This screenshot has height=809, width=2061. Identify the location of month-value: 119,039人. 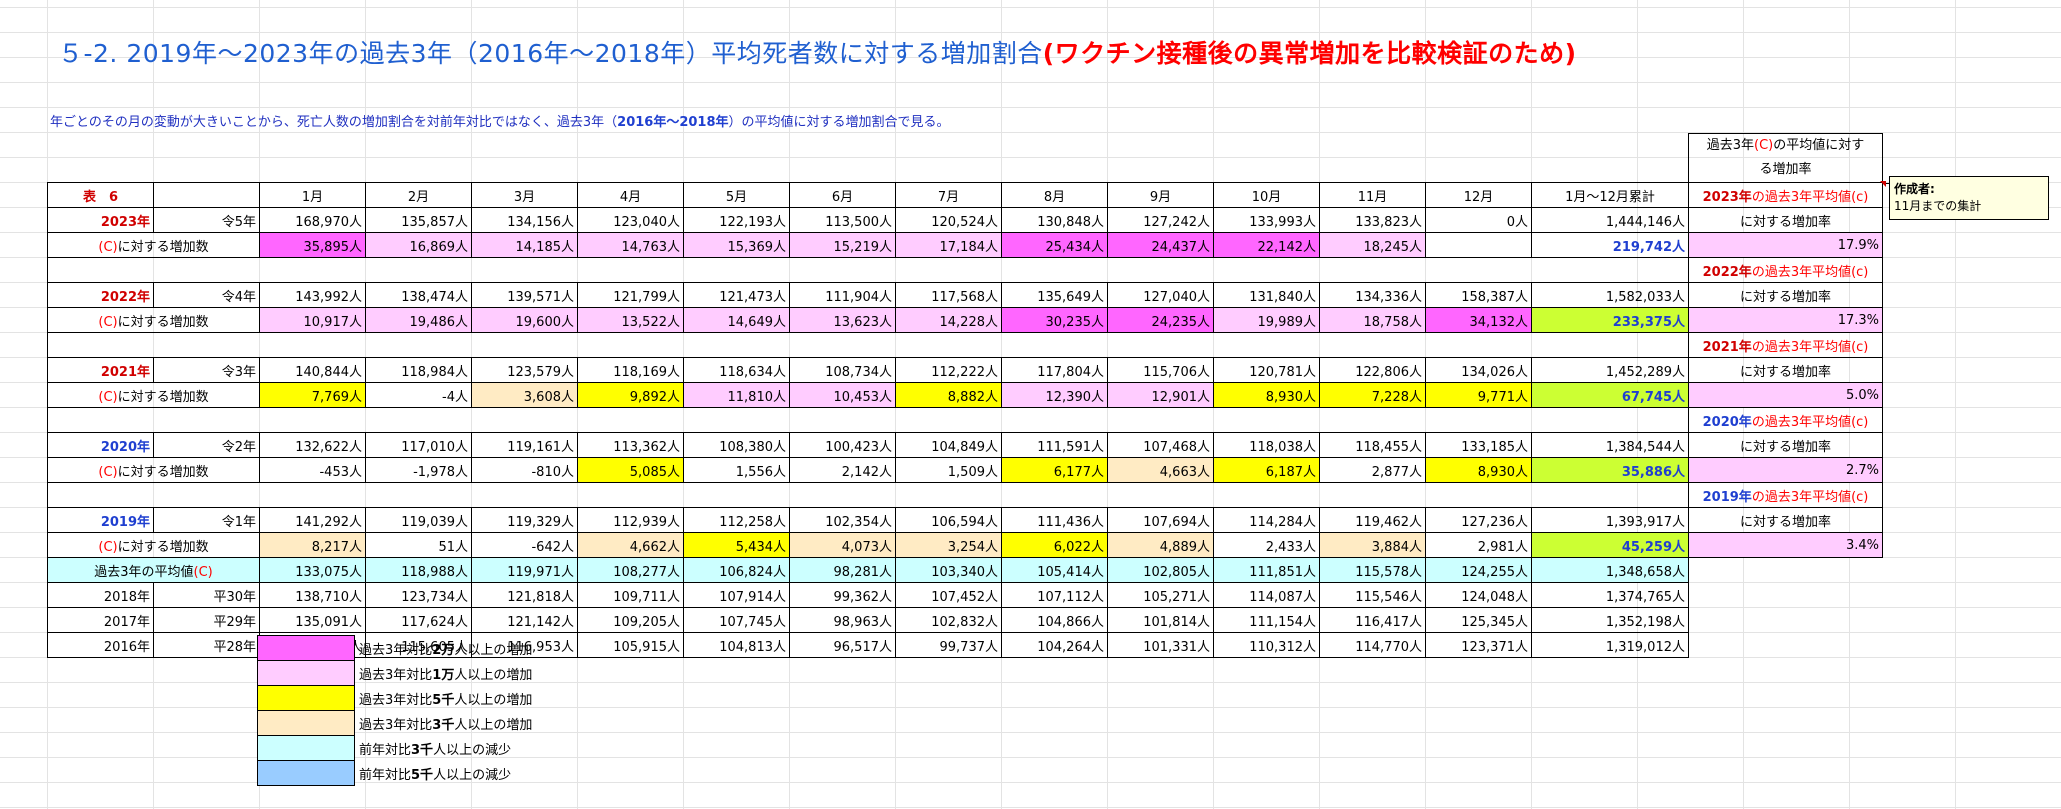
(418, 520).